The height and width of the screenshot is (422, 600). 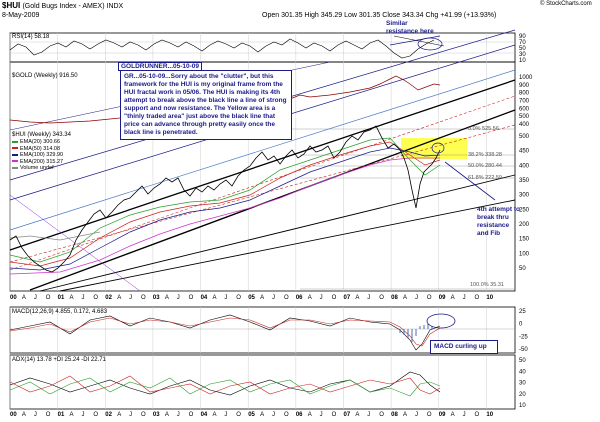 I want to click on legend-text: Volume undef, so click(x=37, y=168).